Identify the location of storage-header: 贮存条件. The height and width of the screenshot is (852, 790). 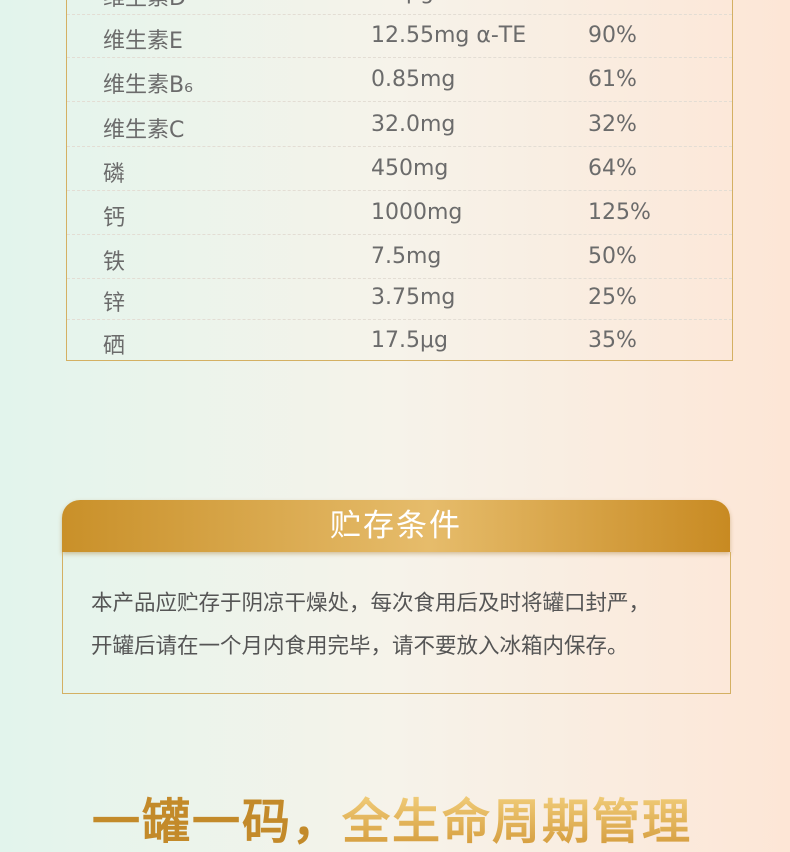
(396, 526).